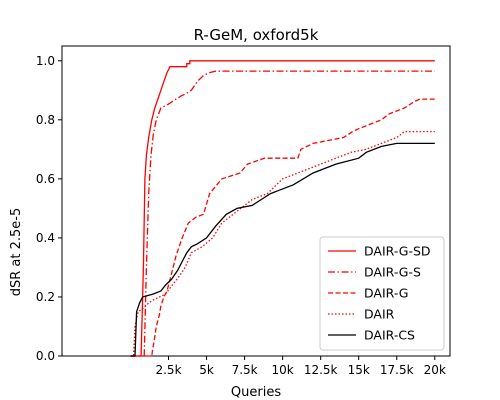 This screenshot has width=500, height=400. Describe the element at coordinates (256, 392) in the screenshot. I see `x-axis-label: Queries` at that location.